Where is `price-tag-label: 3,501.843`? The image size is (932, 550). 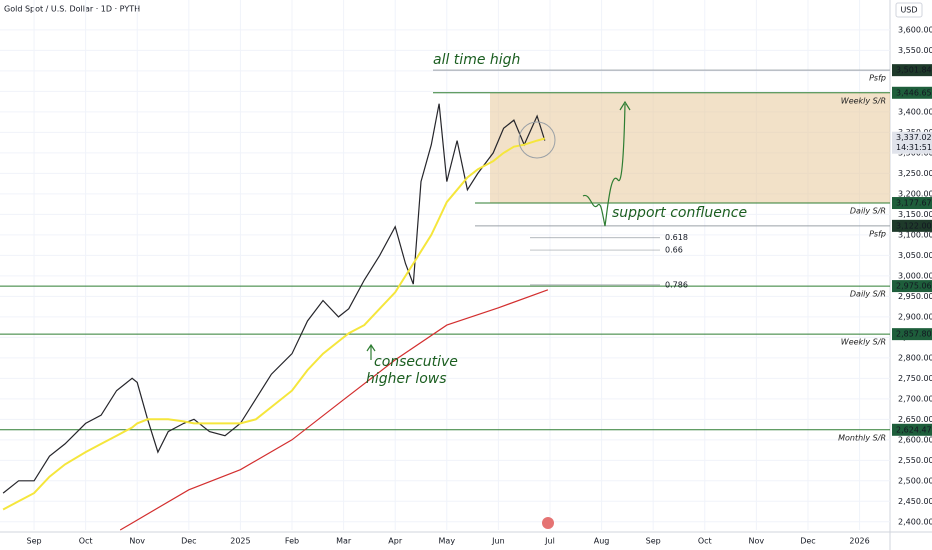
price-tag-label: 3,501.843 is located at coordinates (914, 70).